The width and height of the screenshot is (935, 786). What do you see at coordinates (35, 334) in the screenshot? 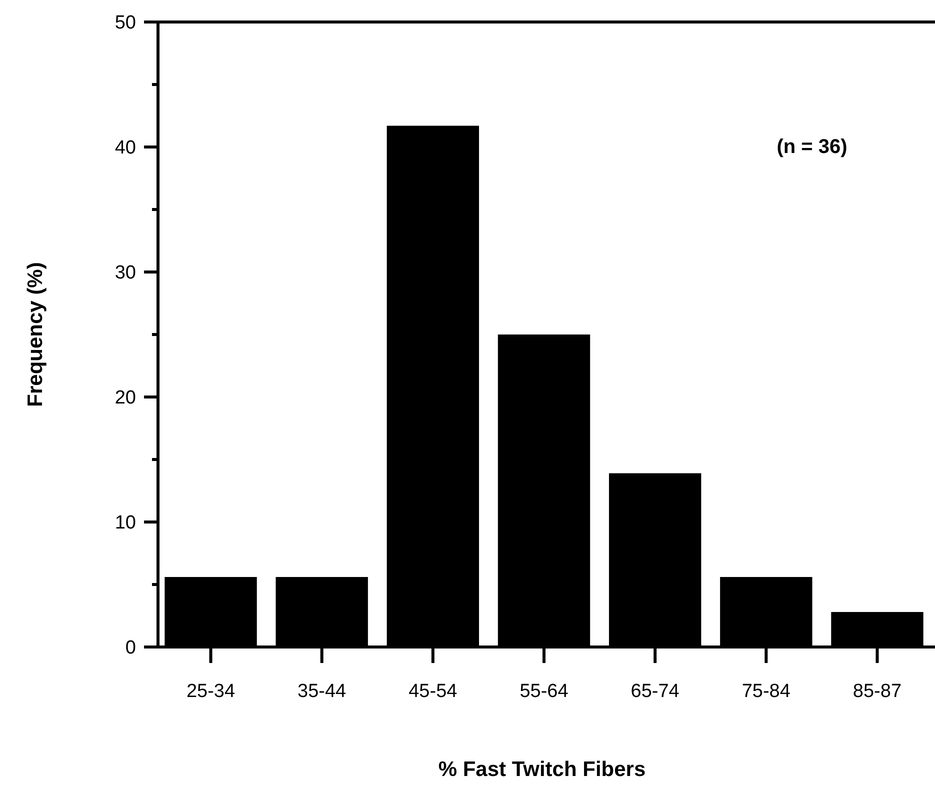
I see `y-axis-title: Frequency (%)` at bounding box center [35, 334].